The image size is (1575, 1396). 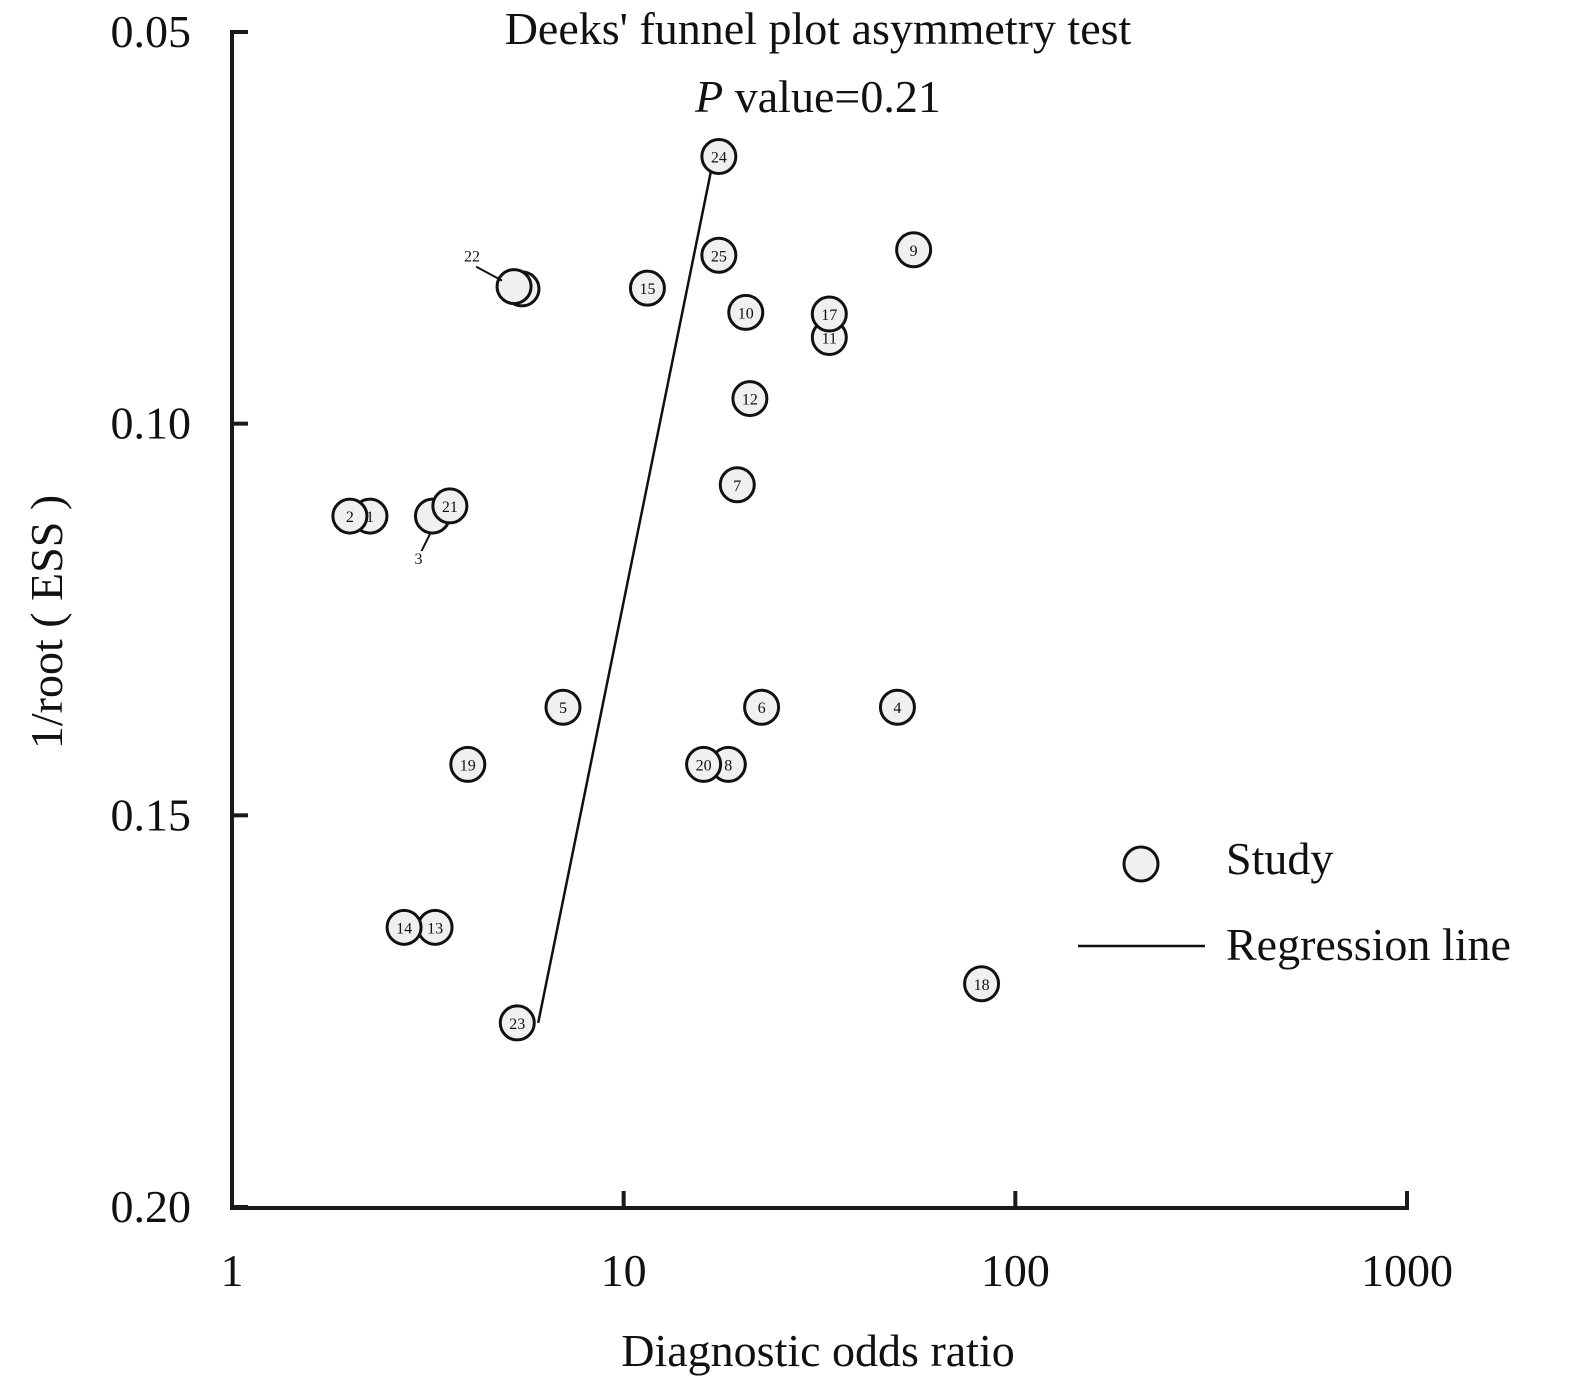 I want to click on study-point: 6, so click(x=762, y=707).